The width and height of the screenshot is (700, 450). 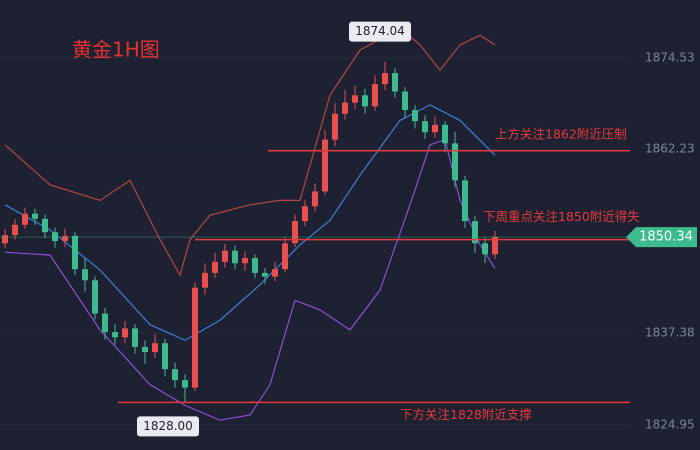 I want to click on low-label-box, so click(x=168, y=426).